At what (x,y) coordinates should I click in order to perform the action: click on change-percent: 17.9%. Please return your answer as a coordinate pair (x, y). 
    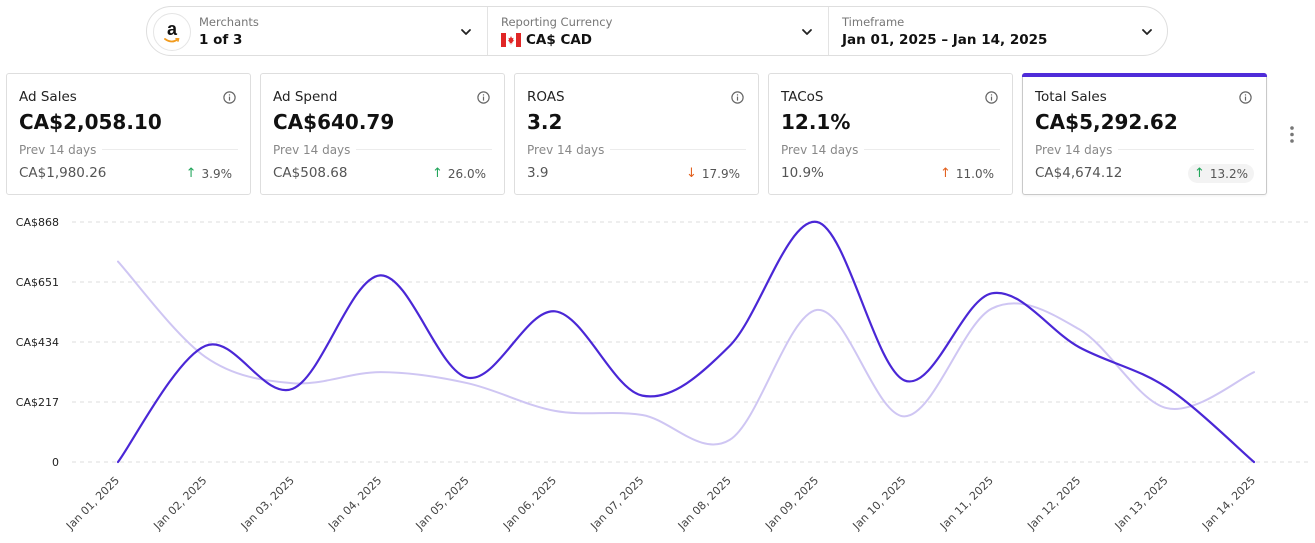
    Looking at the image, I should click on (720, 173).